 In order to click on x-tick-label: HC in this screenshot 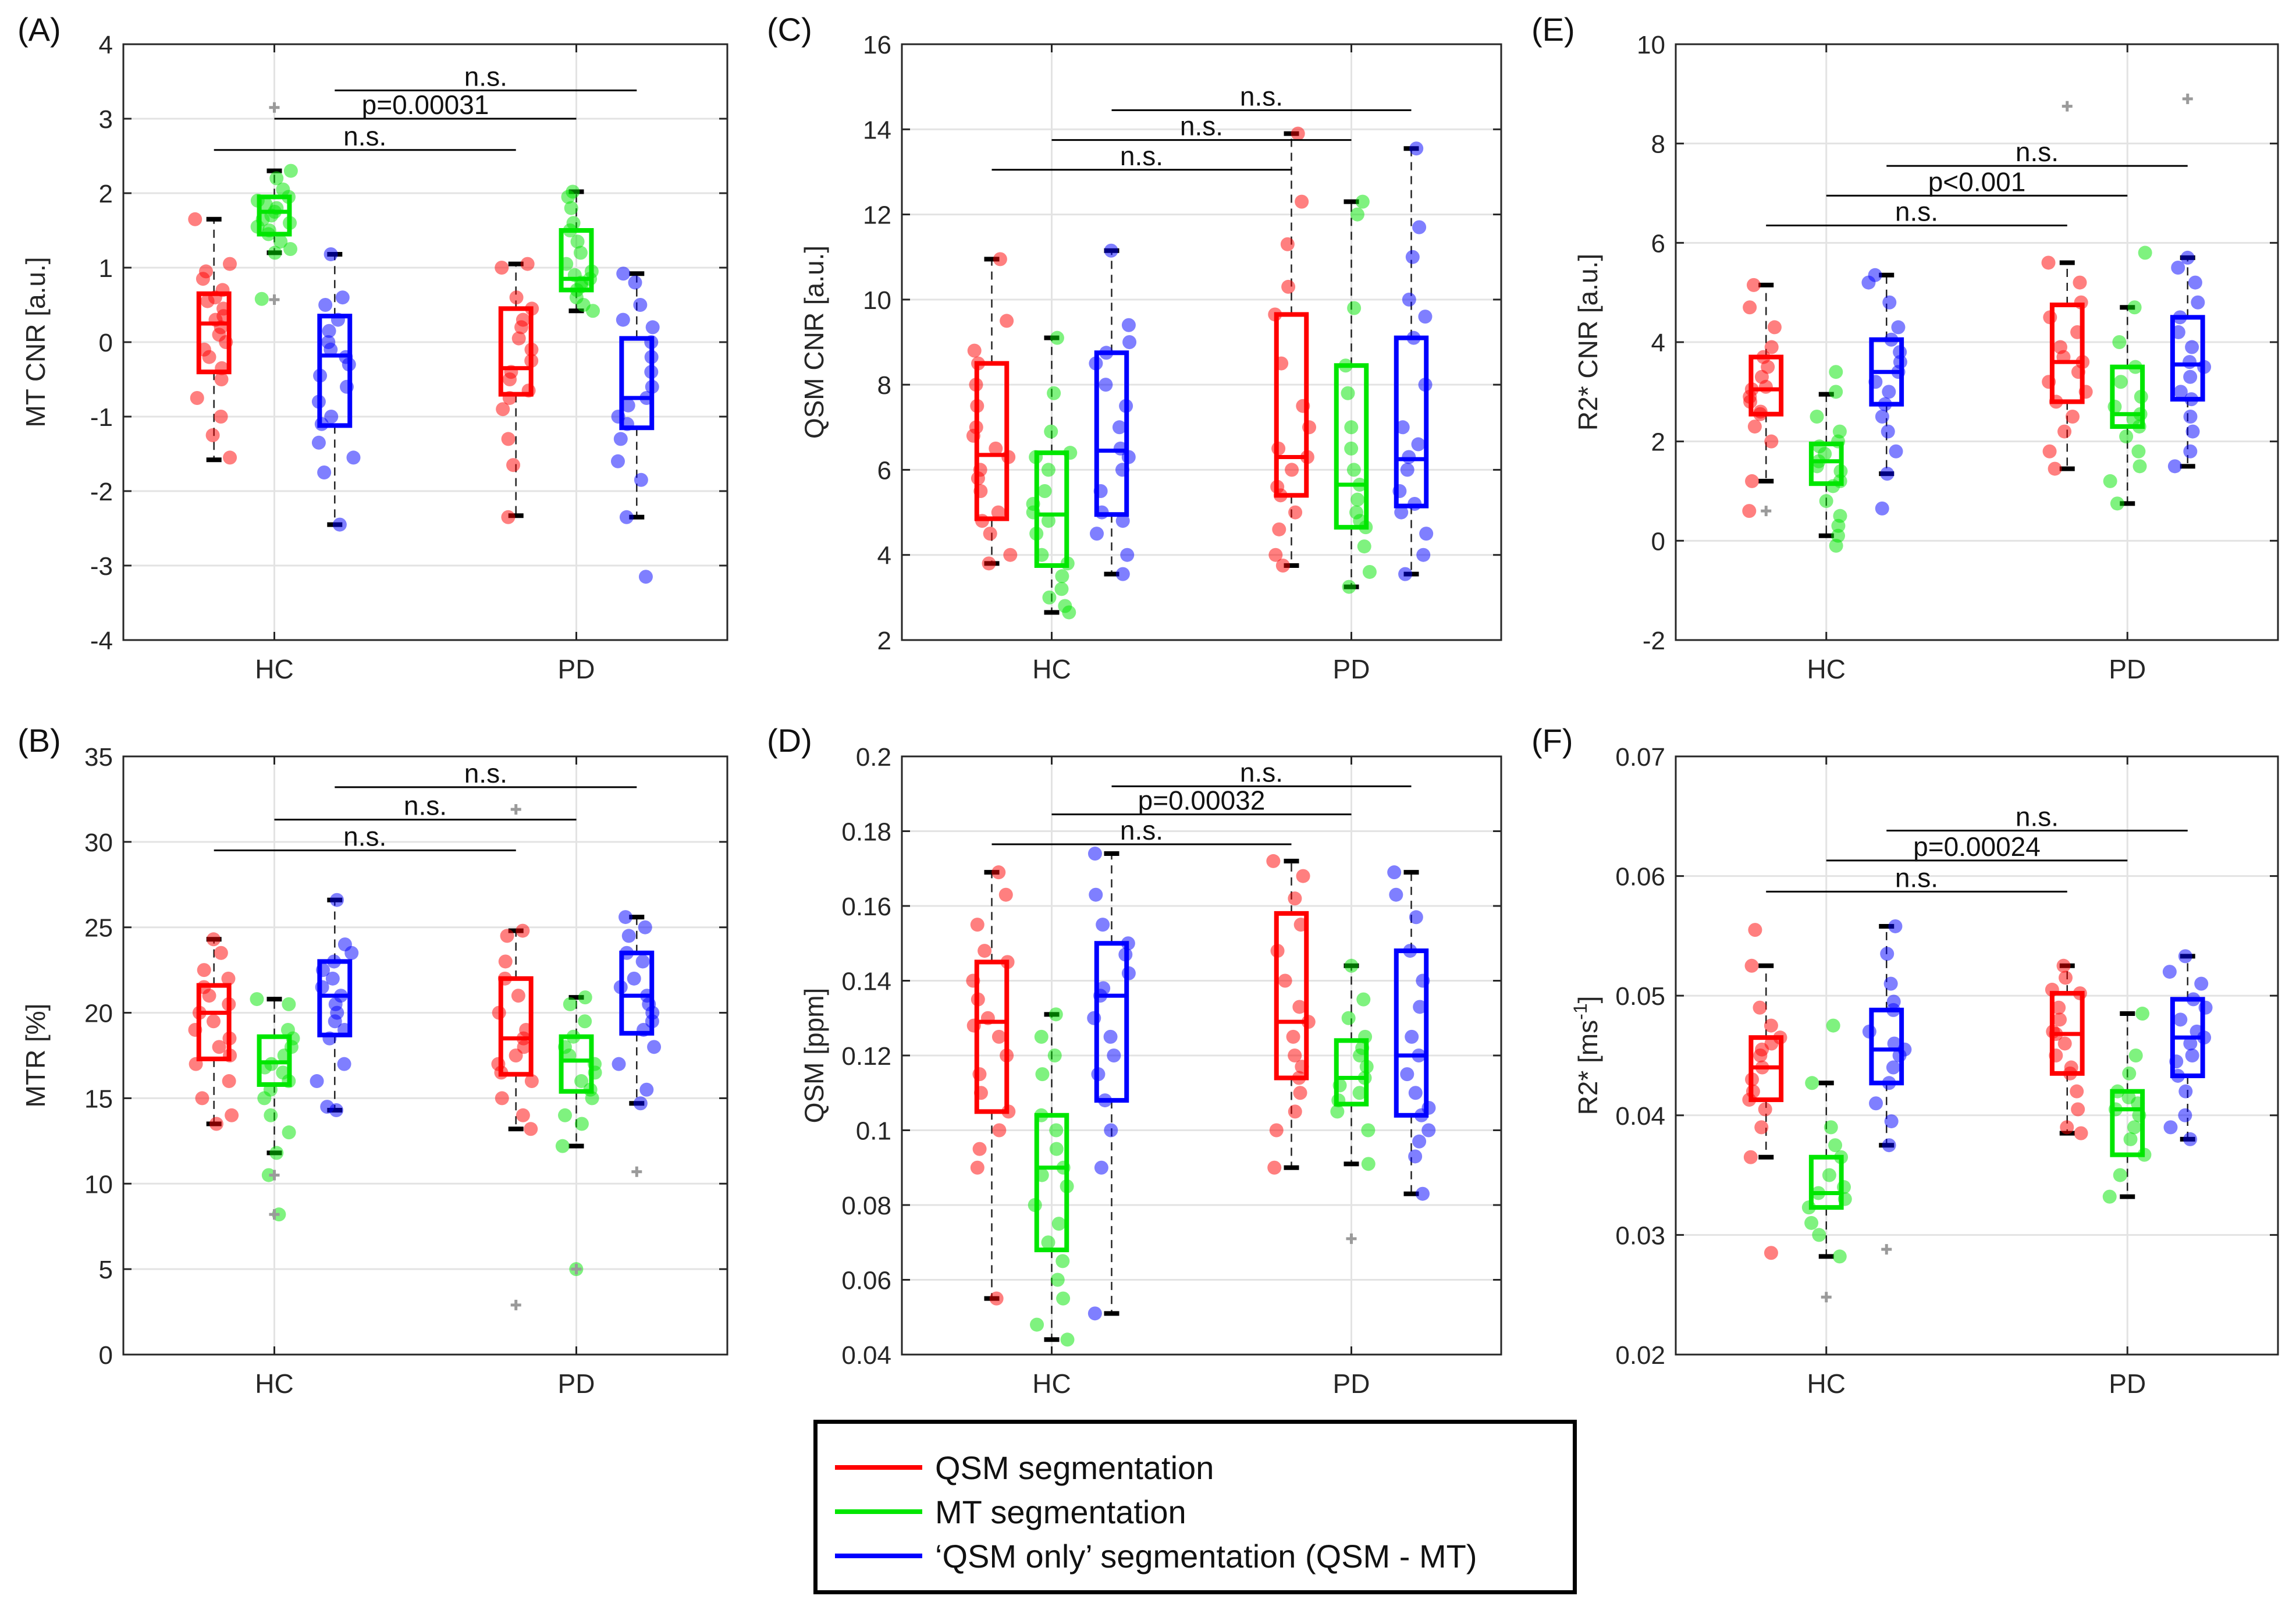, I will do `click(274, 1384)`.